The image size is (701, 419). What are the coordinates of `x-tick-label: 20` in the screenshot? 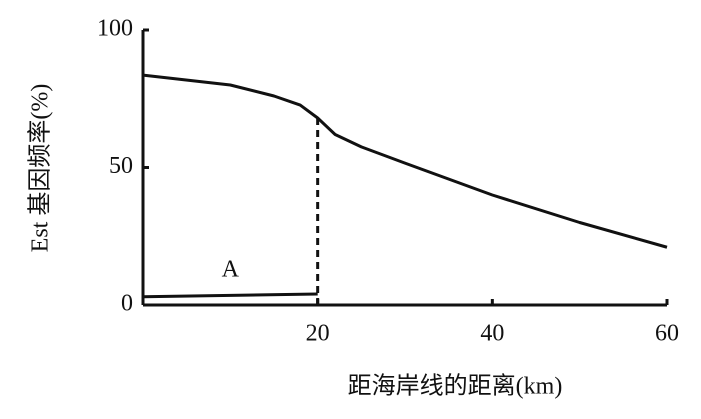 It's located at (318, 334).